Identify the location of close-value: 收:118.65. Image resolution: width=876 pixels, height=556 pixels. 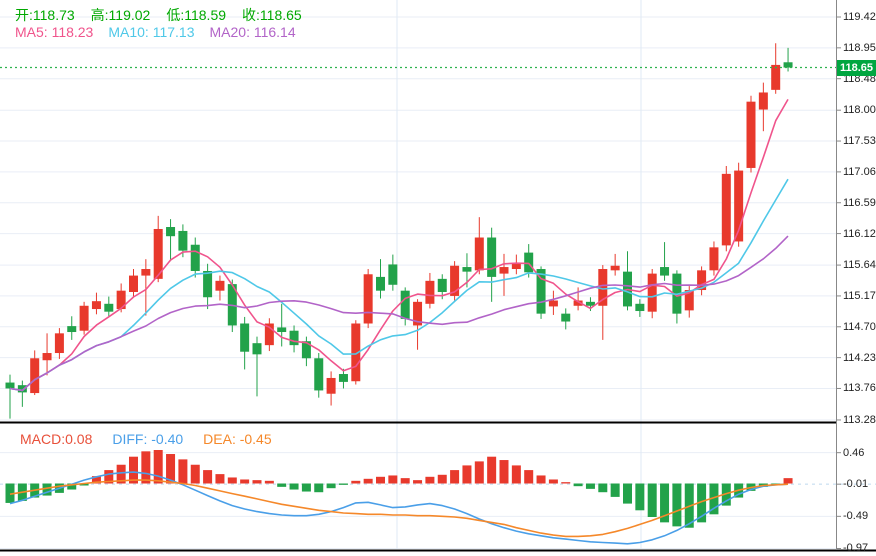
(272, 15).